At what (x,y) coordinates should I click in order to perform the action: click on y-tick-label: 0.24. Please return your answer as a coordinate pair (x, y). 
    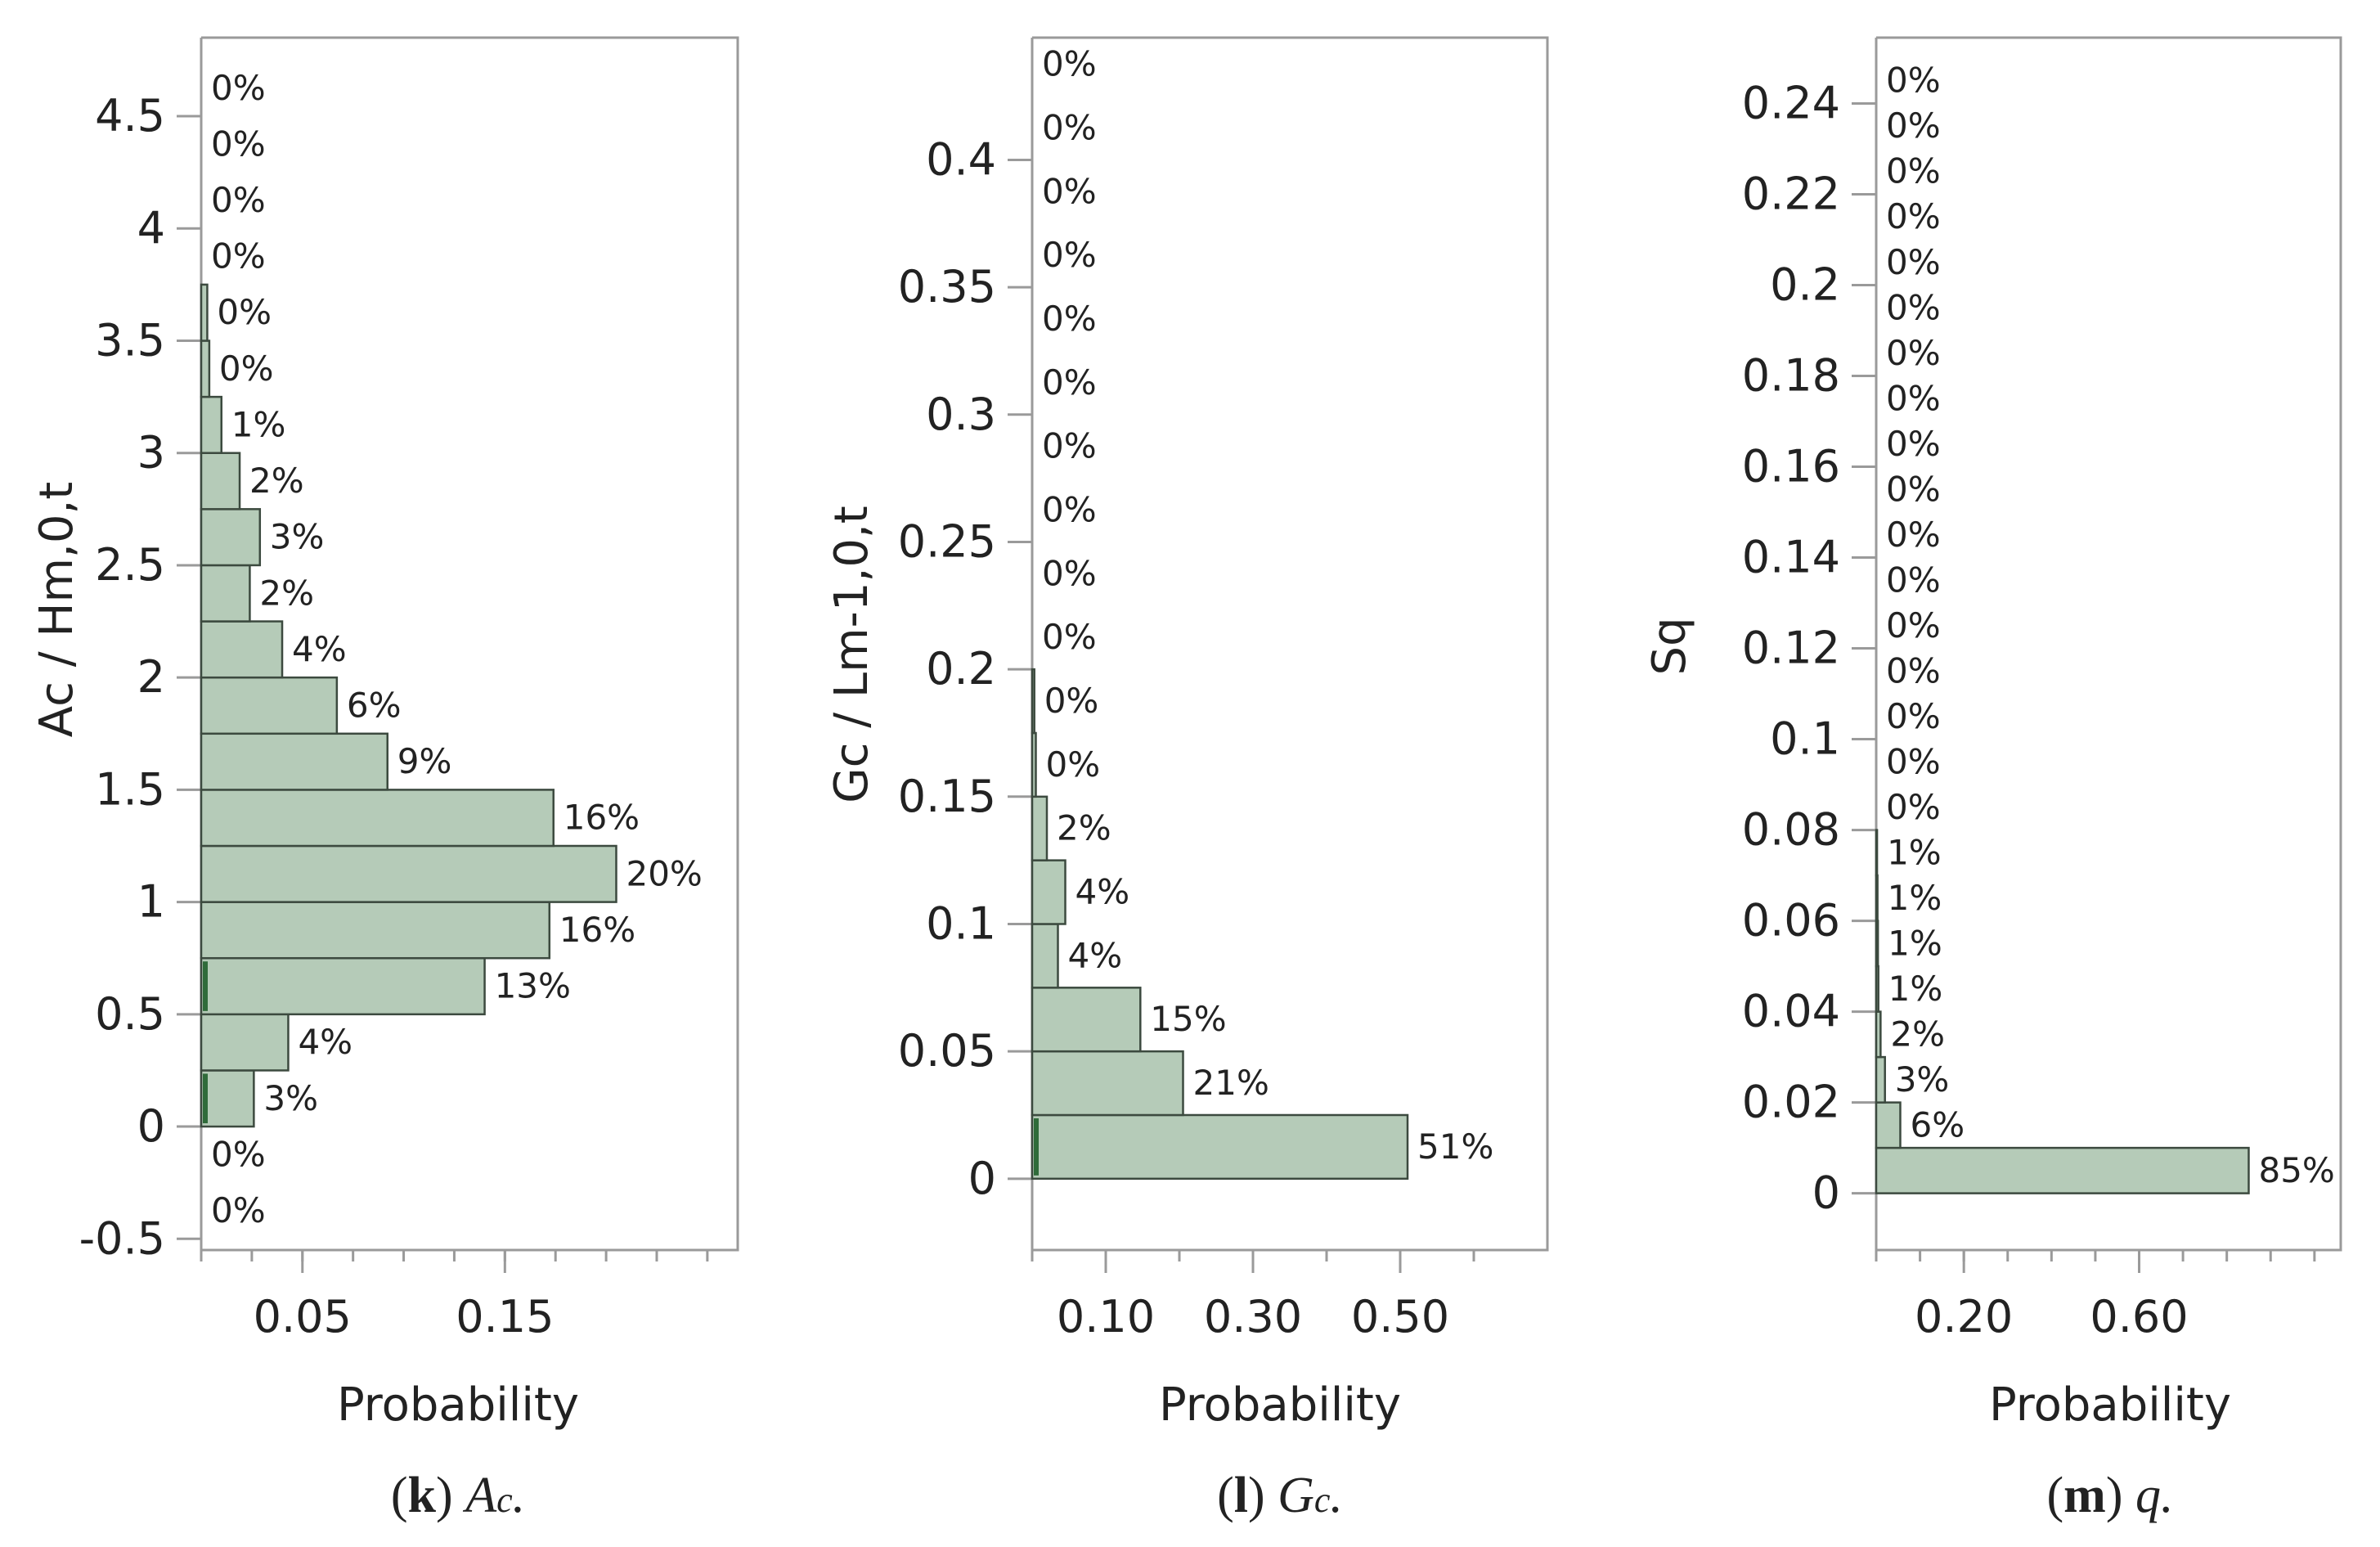
    Looking at the image, I should click on (1791, 103).